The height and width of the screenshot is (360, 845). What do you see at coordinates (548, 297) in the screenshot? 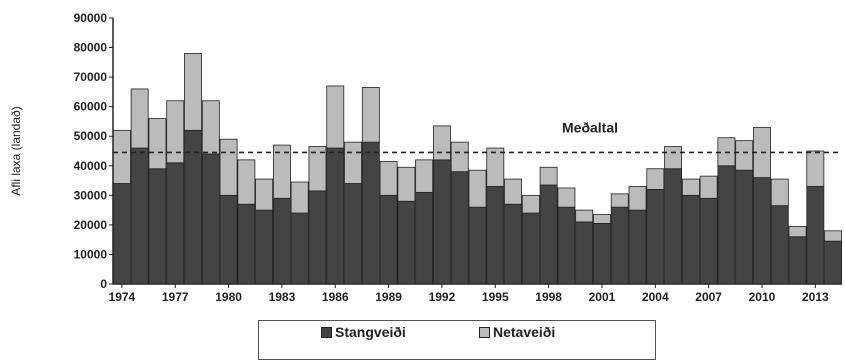
I see `x-tick-label: 1998` at bounding box center [548, 297].